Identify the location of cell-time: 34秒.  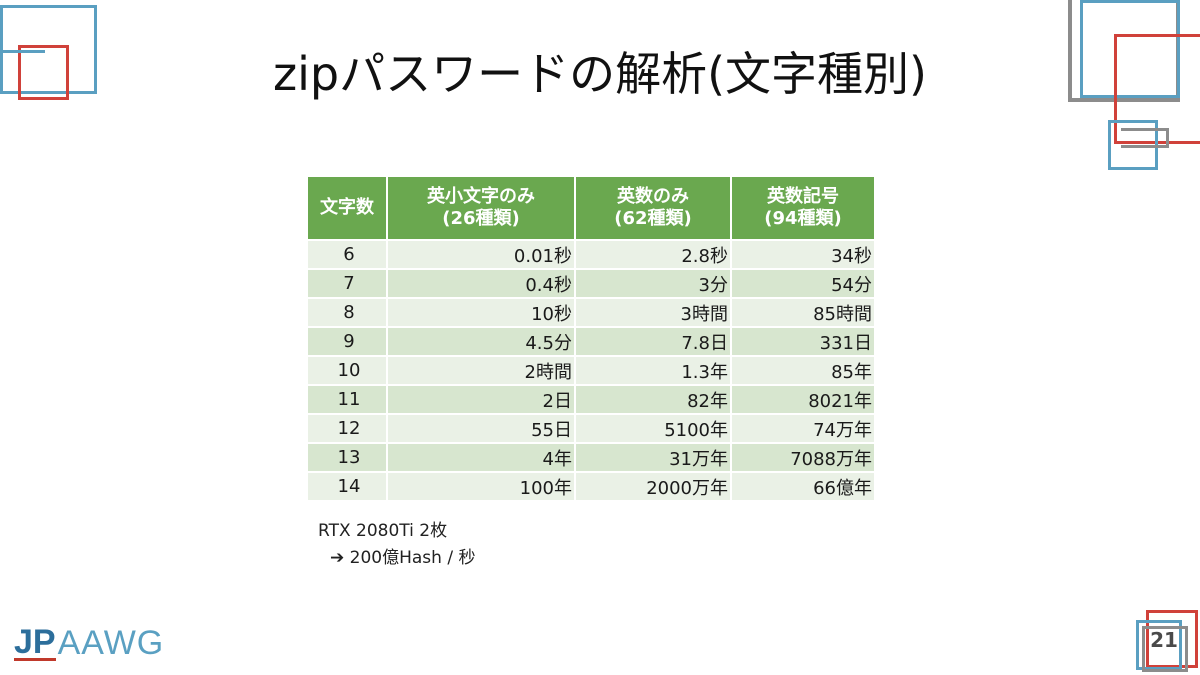
(802, 254).